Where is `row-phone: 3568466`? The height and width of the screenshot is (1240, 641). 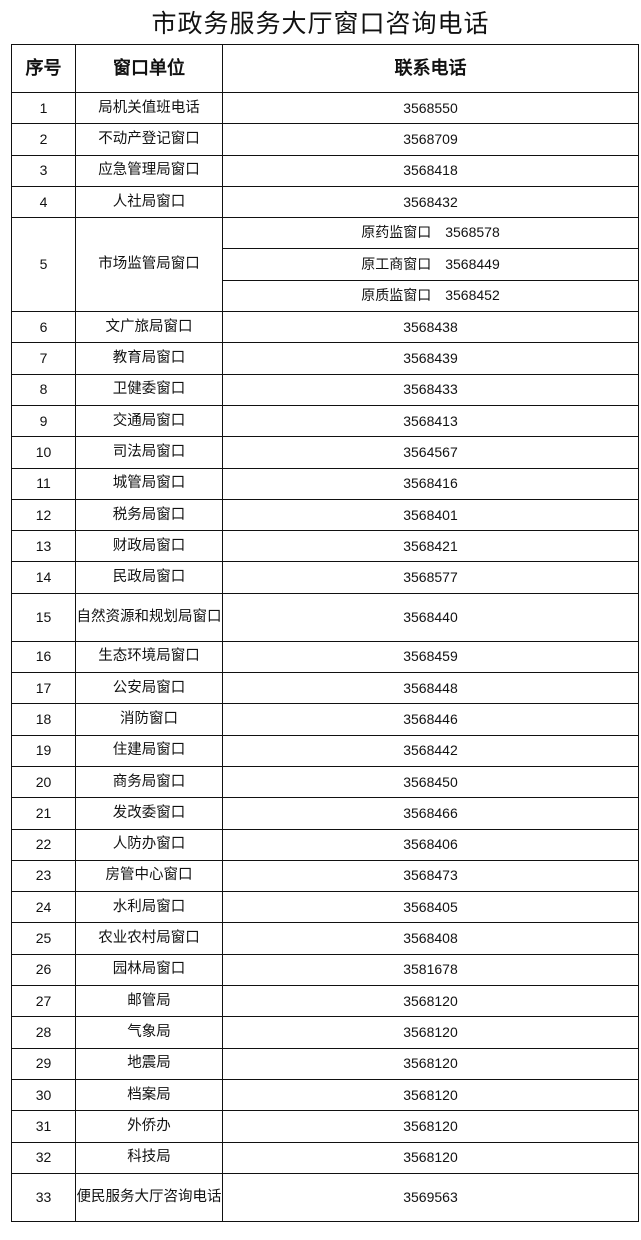 row-phone: 3568466 is located at coordinates (430, 813).